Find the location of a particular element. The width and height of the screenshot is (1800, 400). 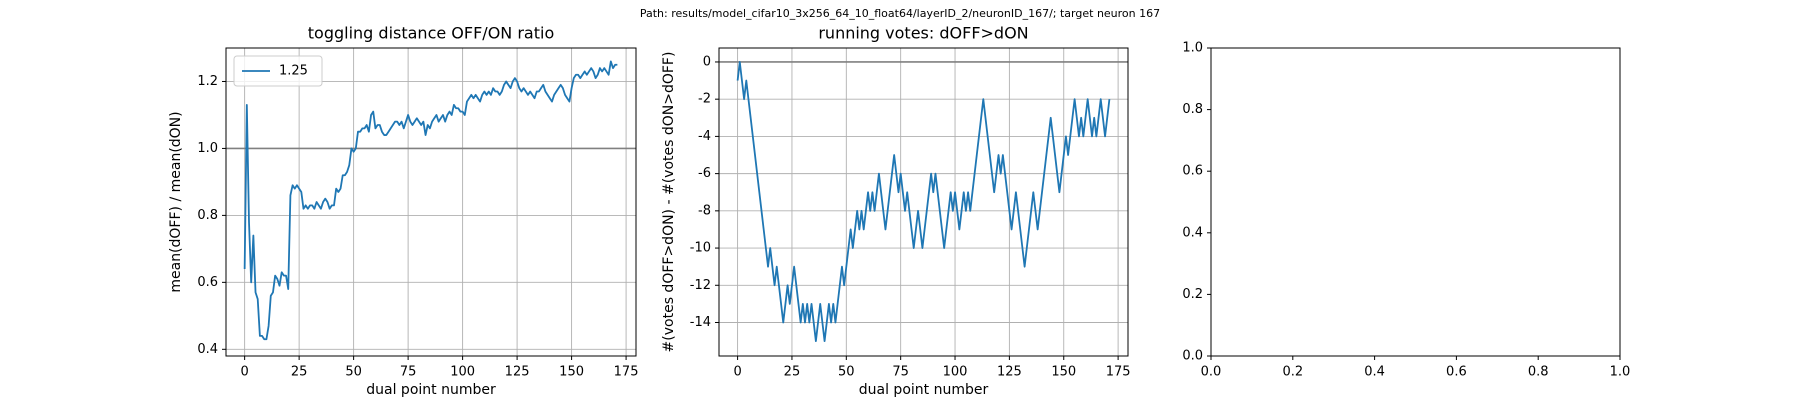

y-tick-label: -12 is located at coordinates (700, 285).